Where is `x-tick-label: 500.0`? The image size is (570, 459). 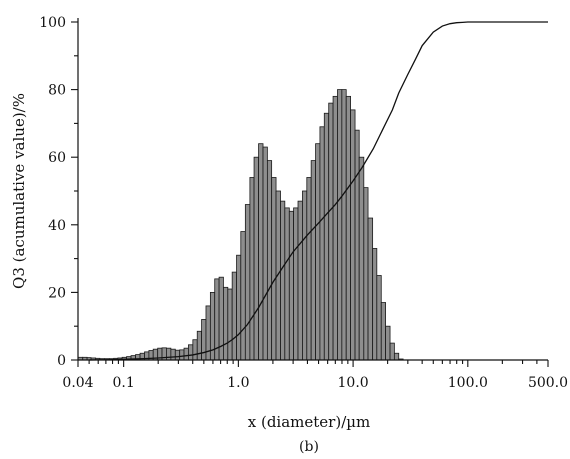 x-tick-label: 500.0 is located at coordinates (548, 383).